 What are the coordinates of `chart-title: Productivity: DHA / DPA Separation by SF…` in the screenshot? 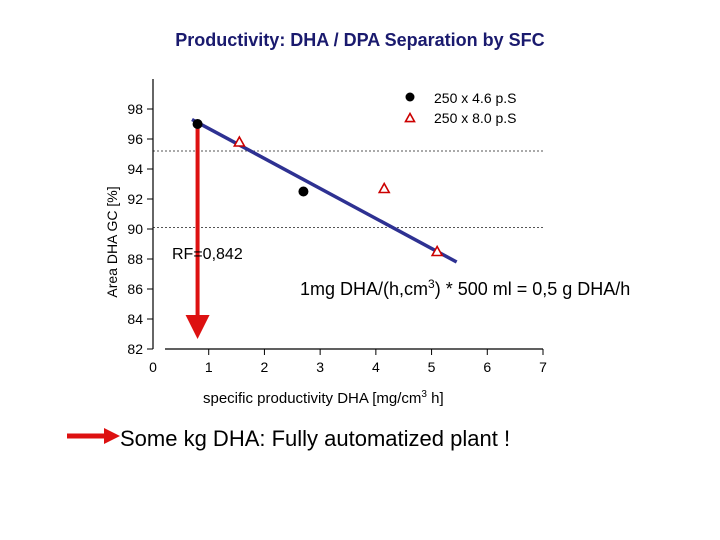 It's located at (360, 40).